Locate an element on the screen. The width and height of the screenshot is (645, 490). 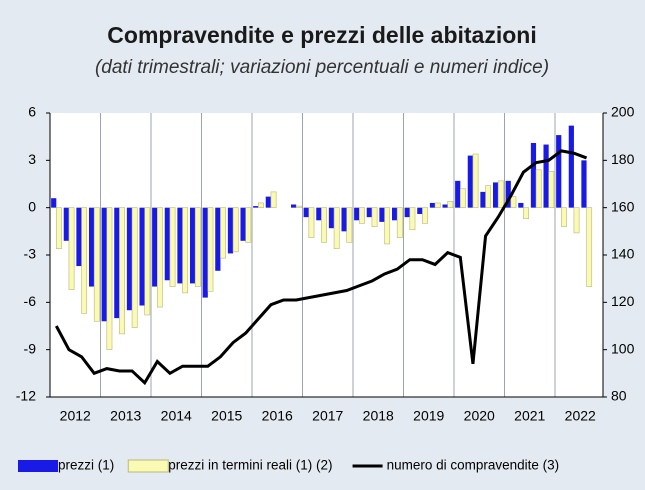
x-tick-label: 2019 is located at coordinates (428, 416).